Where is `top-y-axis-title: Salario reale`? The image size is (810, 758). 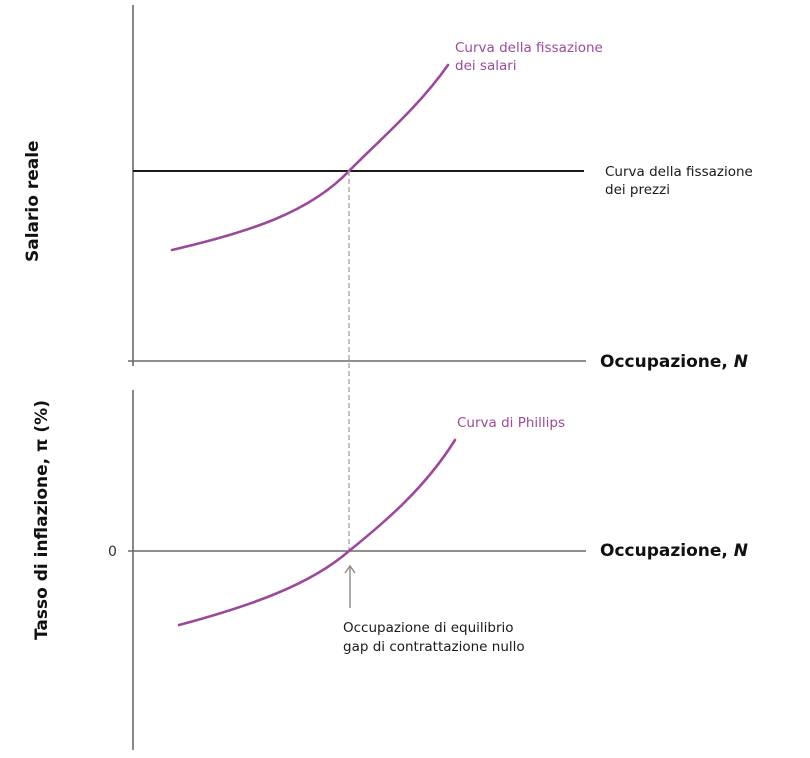
top-y-axis-title: Salario reale is located at coordinates (33, 201).